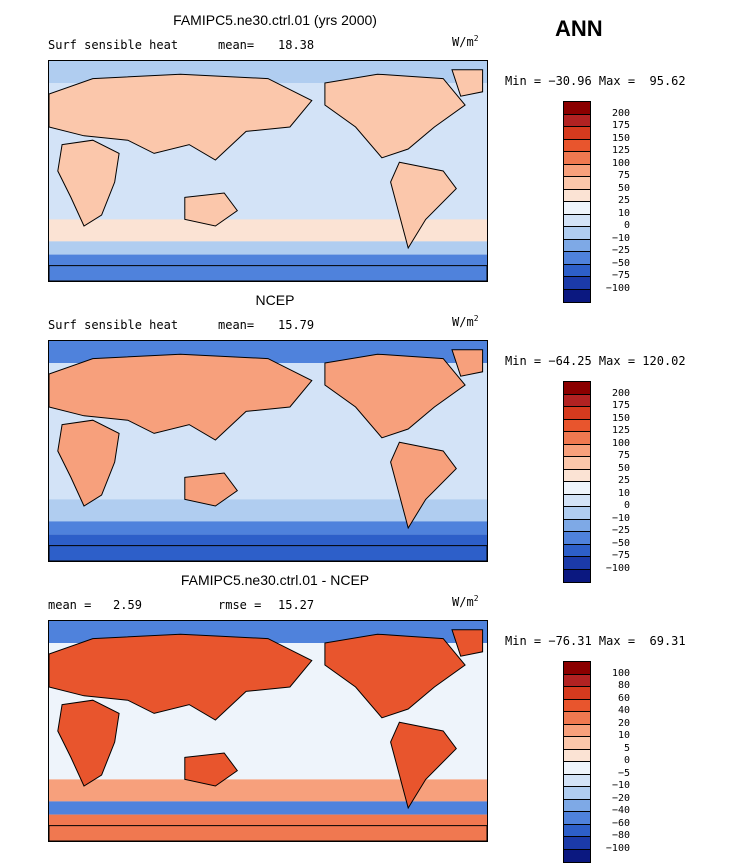  I want to click on panel-2-colorbar, so click(577, 482).